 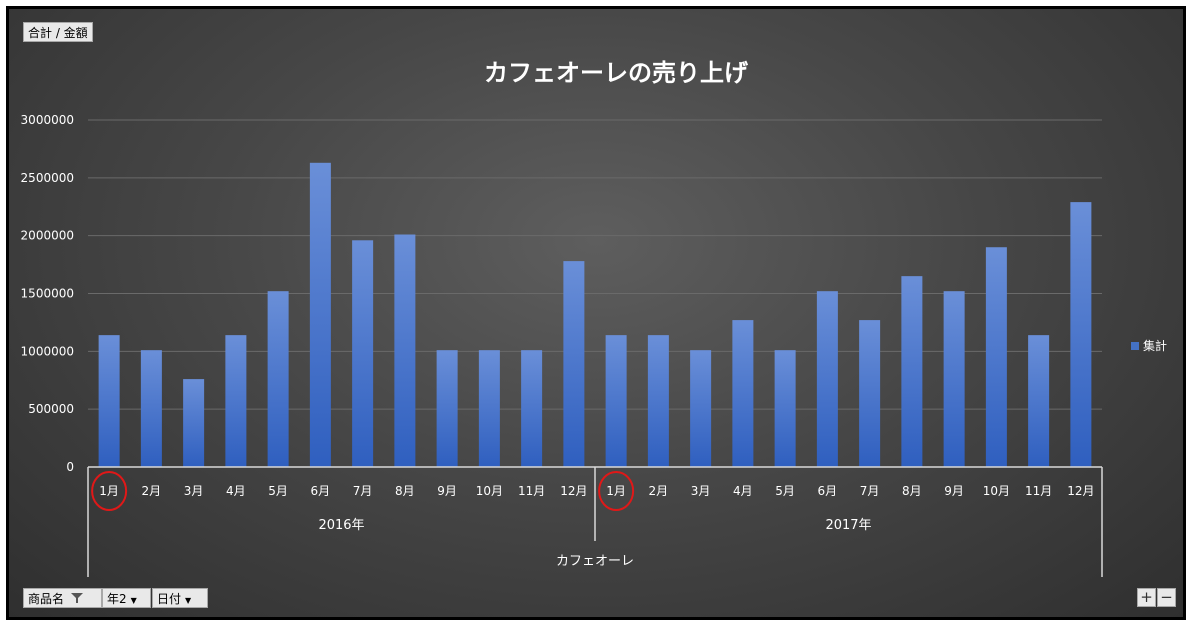 What do you see at coordinates (1135, 346) in the screenshot?
I see `legend-swatch` at bounding box center [1135, 346].